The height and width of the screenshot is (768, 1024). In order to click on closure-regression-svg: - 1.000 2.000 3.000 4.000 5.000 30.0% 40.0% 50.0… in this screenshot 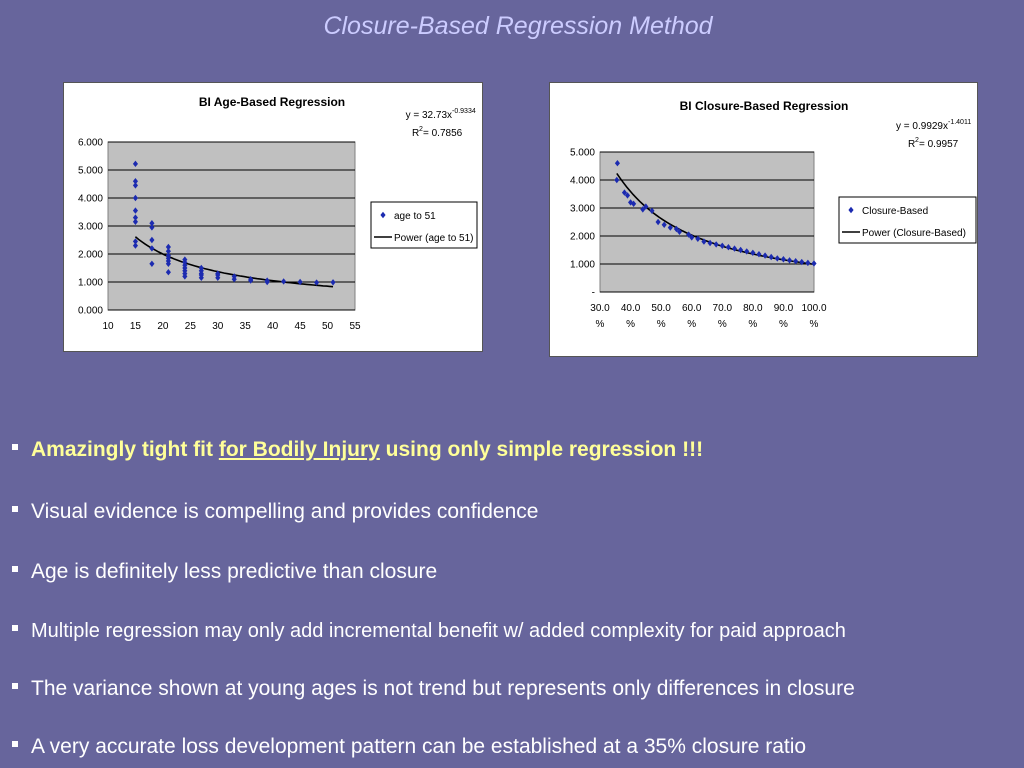, I will do `click(773, 214)`.